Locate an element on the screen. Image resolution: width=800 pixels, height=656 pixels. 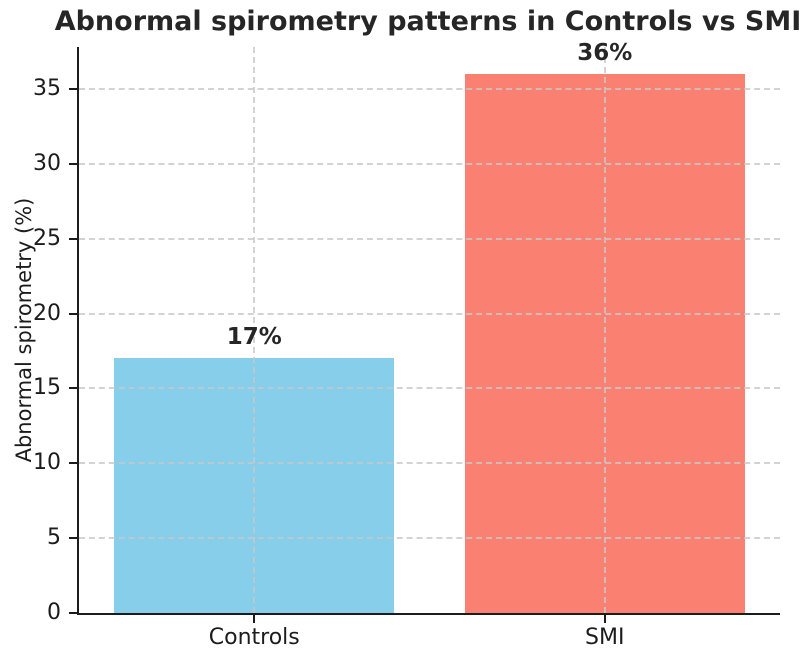
y-tick-label: 0 is located at coordinates (54, 612).